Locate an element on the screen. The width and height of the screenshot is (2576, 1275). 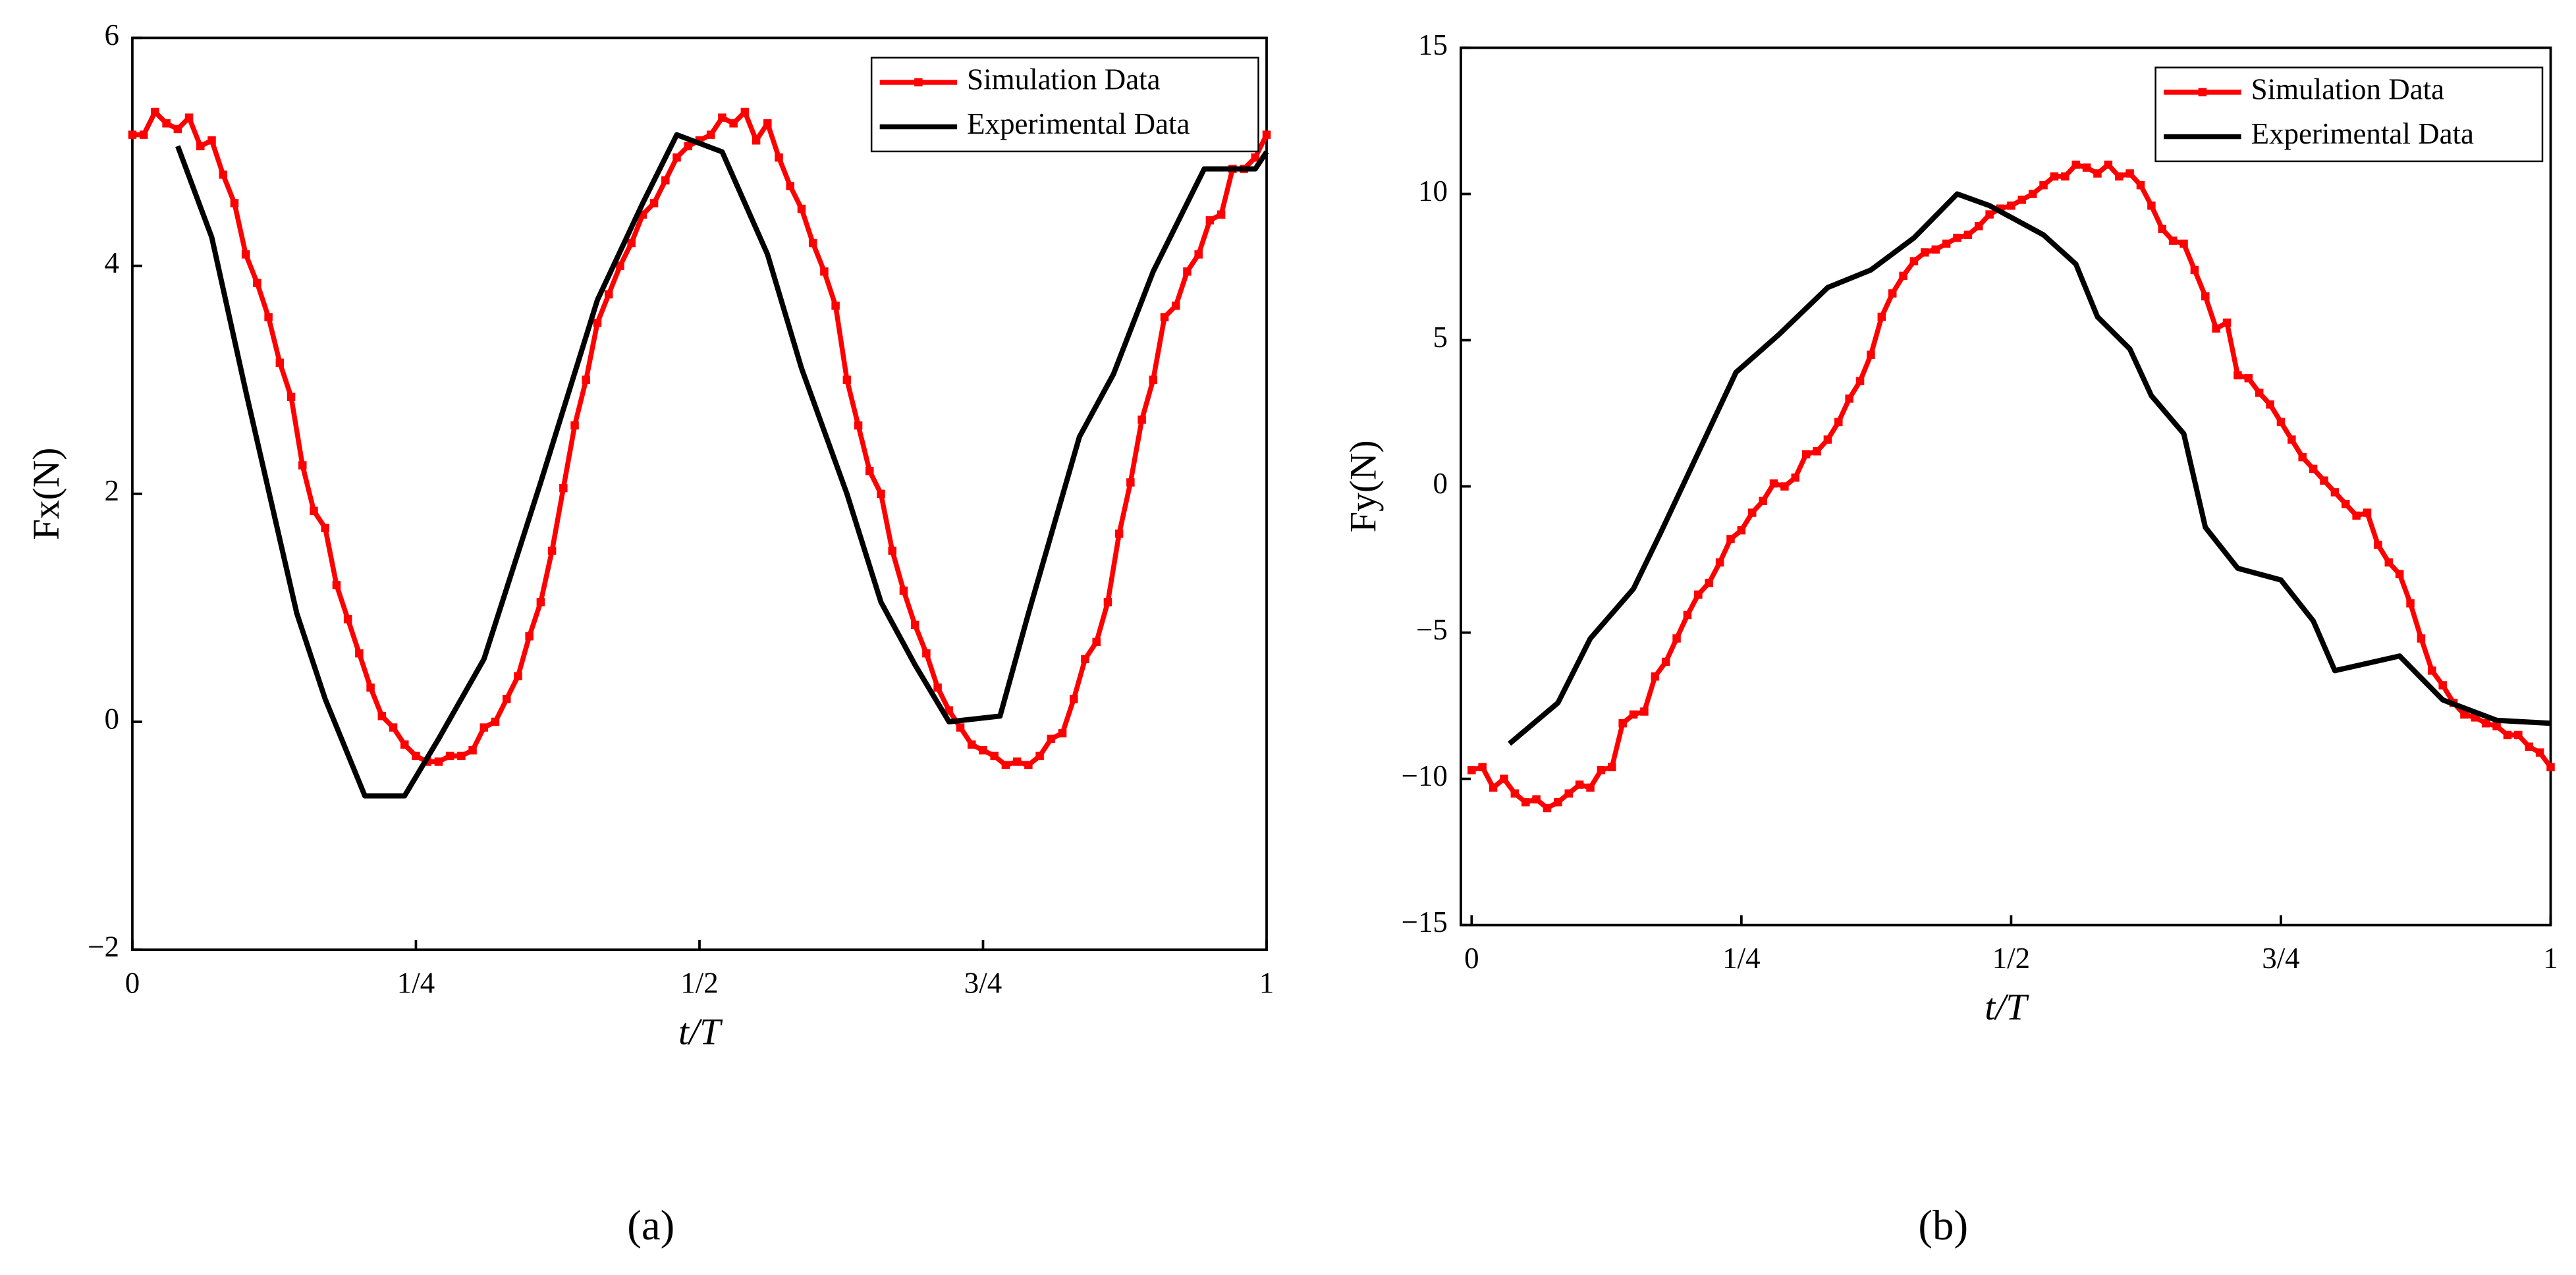
legend-box is located at coordinates (1064, 105).